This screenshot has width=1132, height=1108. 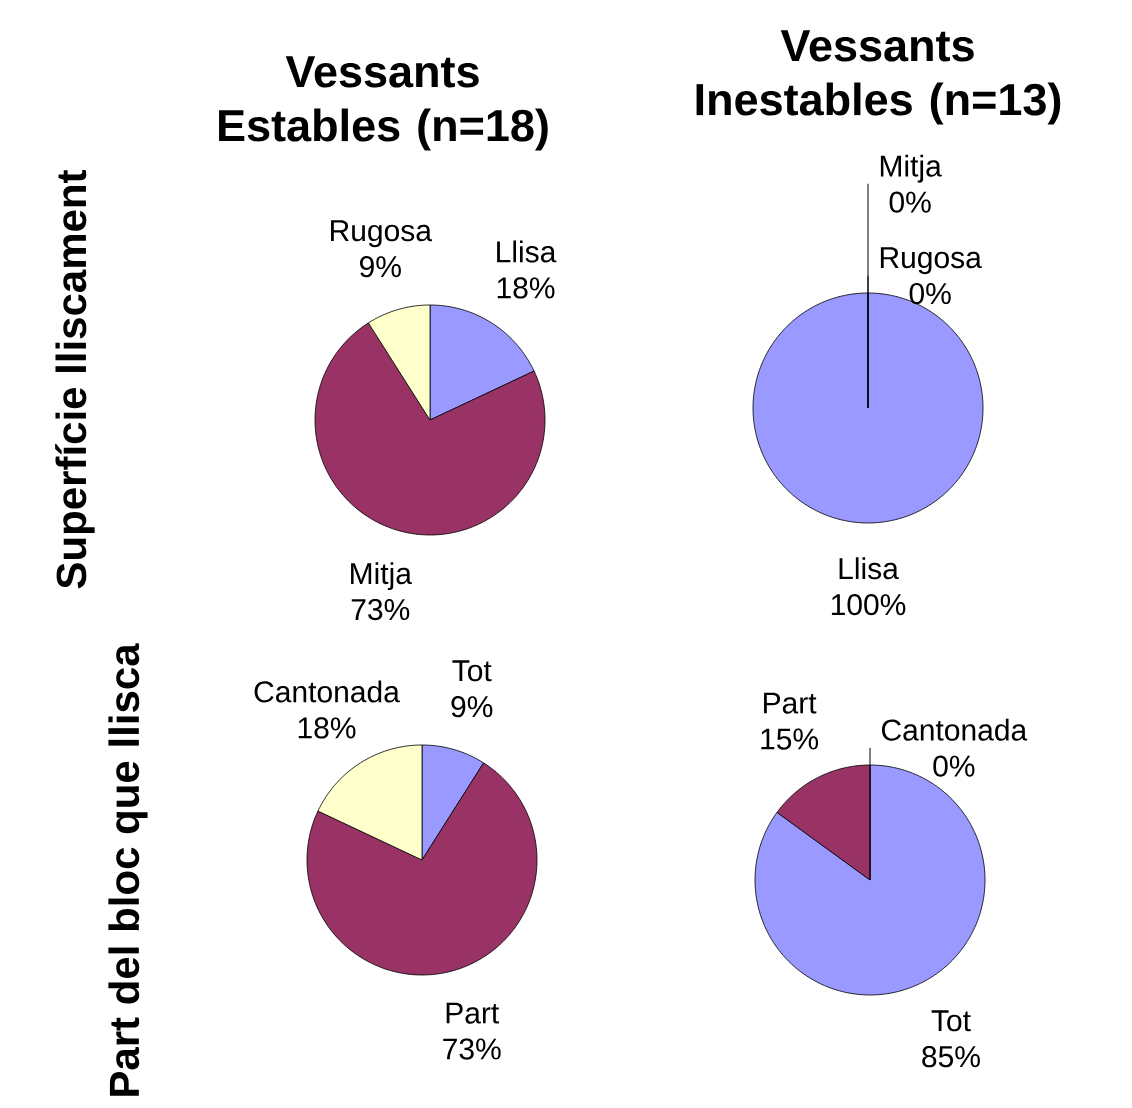 What do you see at coordinates (381, 234) in the screenshot?
I see `slice-label: Rugosa` at bounding box center [381, 234].